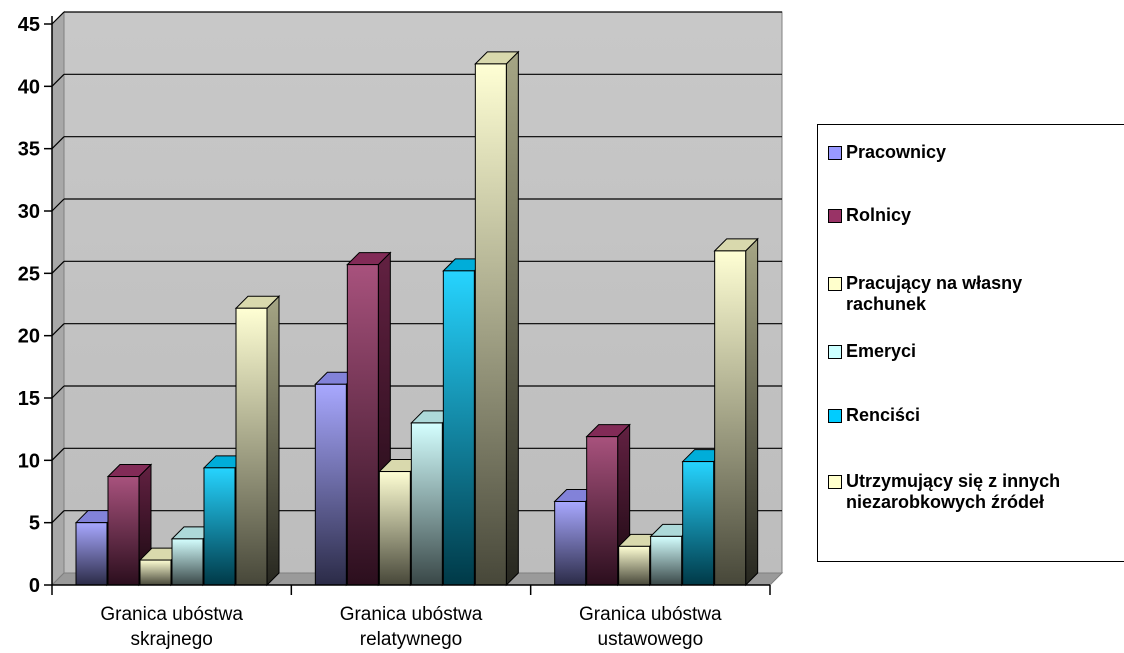  I want to click on x-tick-label: Granica ubóstwa ustawowego, so click(650, 627).